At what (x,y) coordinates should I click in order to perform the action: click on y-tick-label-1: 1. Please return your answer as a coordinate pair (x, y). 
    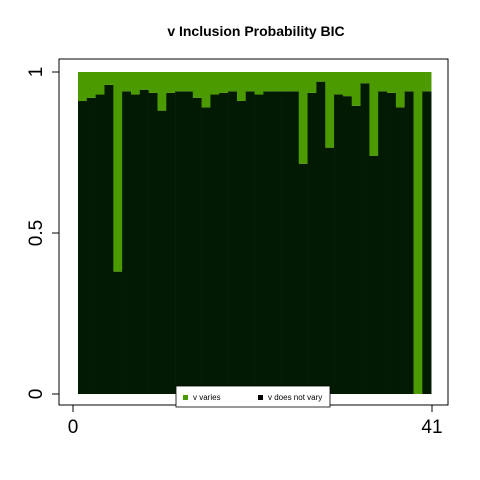
    Looking at the image, I should click on (36, 72).